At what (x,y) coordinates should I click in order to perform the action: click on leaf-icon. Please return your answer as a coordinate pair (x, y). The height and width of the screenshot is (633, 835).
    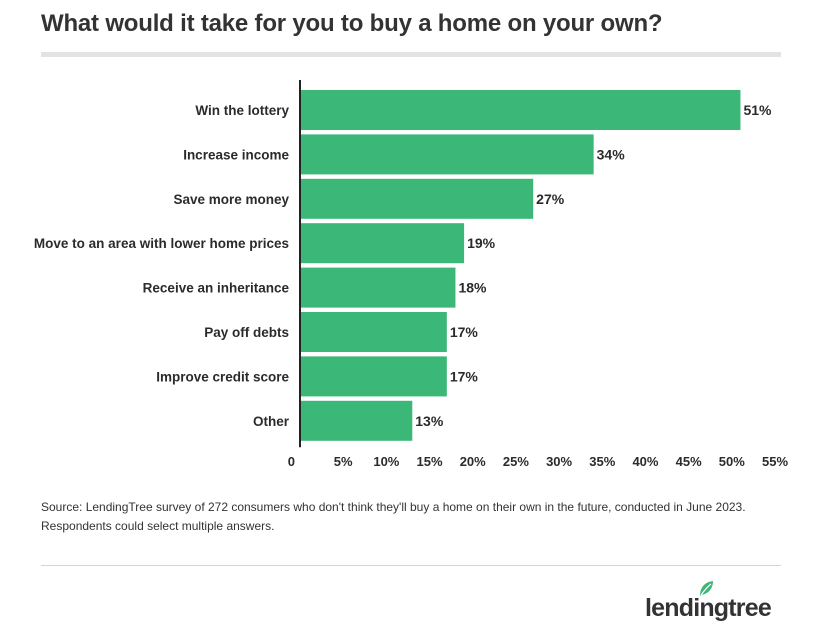
    Looking at the image, I should click on (706, 588).